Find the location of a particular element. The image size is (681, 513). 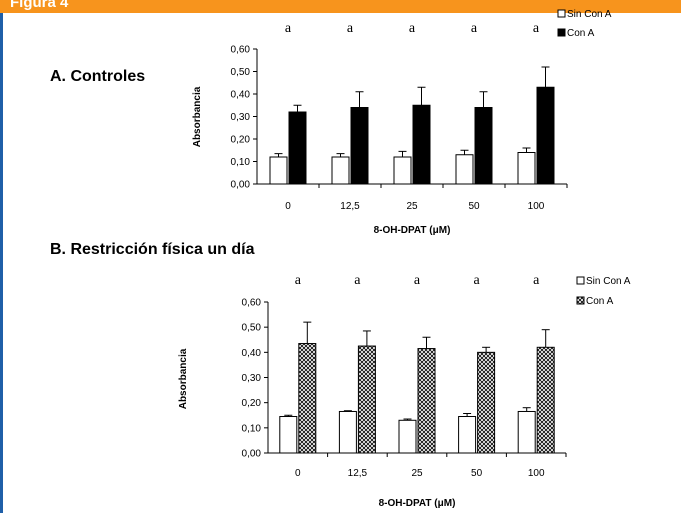

chart-b-x-axis-label: 8-OH-DPAT (μM) is located at coordinates (417, 503).